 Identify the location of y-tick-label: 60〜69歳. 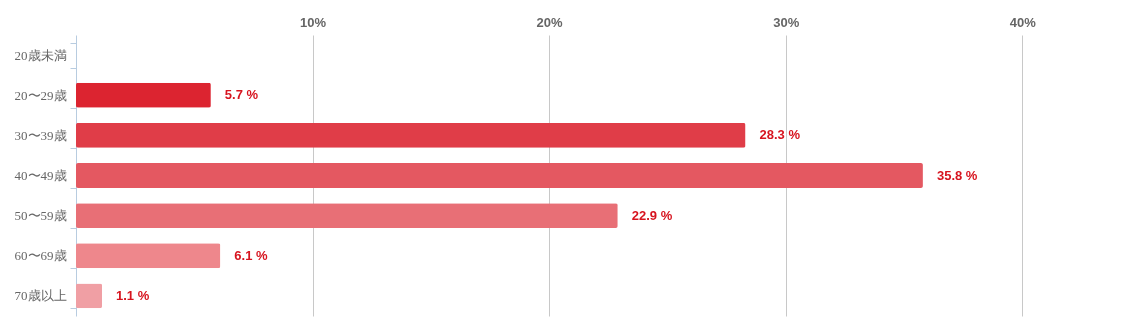
(40, 256).